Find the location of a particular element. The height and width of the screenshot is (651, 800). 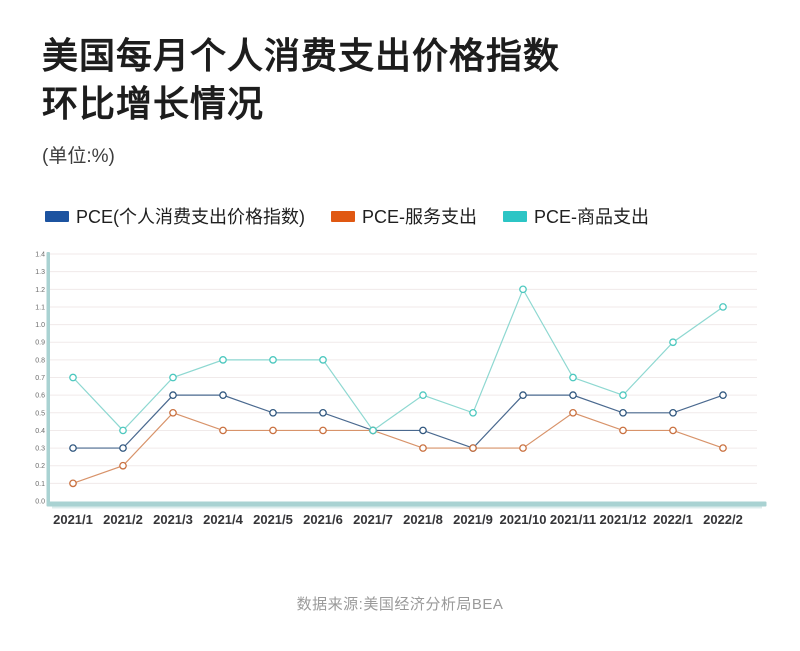

data-source-caption: 数据来源:美国经济分析局BEA is located at coordinates (400, 604).